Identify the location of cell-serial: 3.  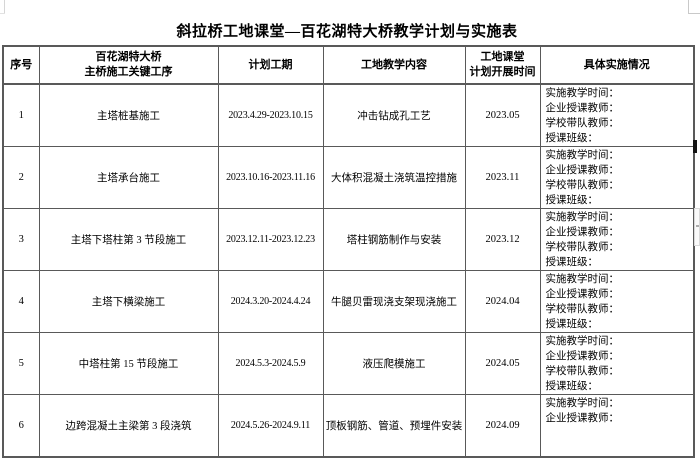
(21, 239).